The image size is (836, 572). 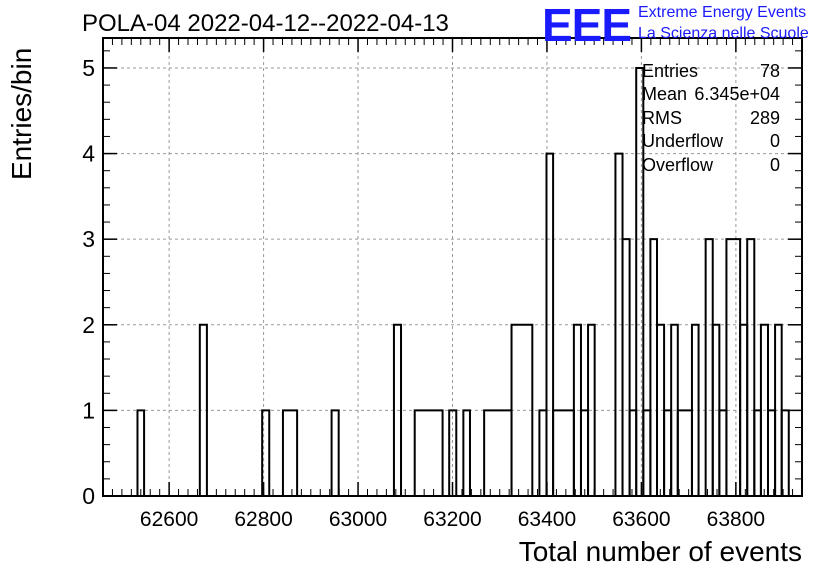 I want to click on stat-row-underflow: Underflow 0, so click(x=711, y=141).